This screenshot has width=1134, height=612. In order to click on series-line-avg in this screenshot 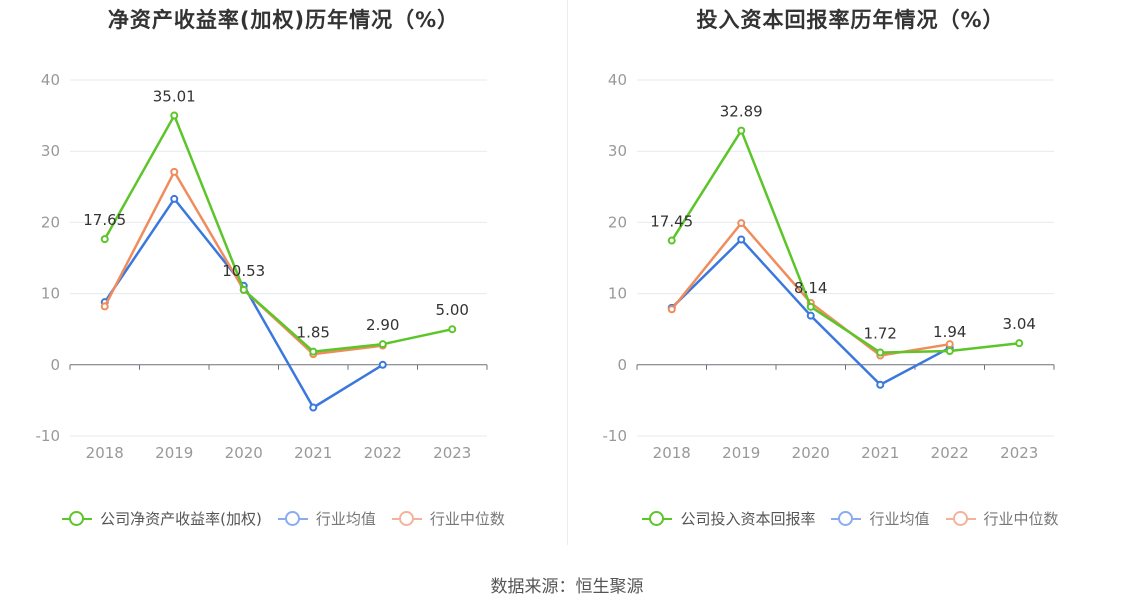, I will do `click(243, 303)`.